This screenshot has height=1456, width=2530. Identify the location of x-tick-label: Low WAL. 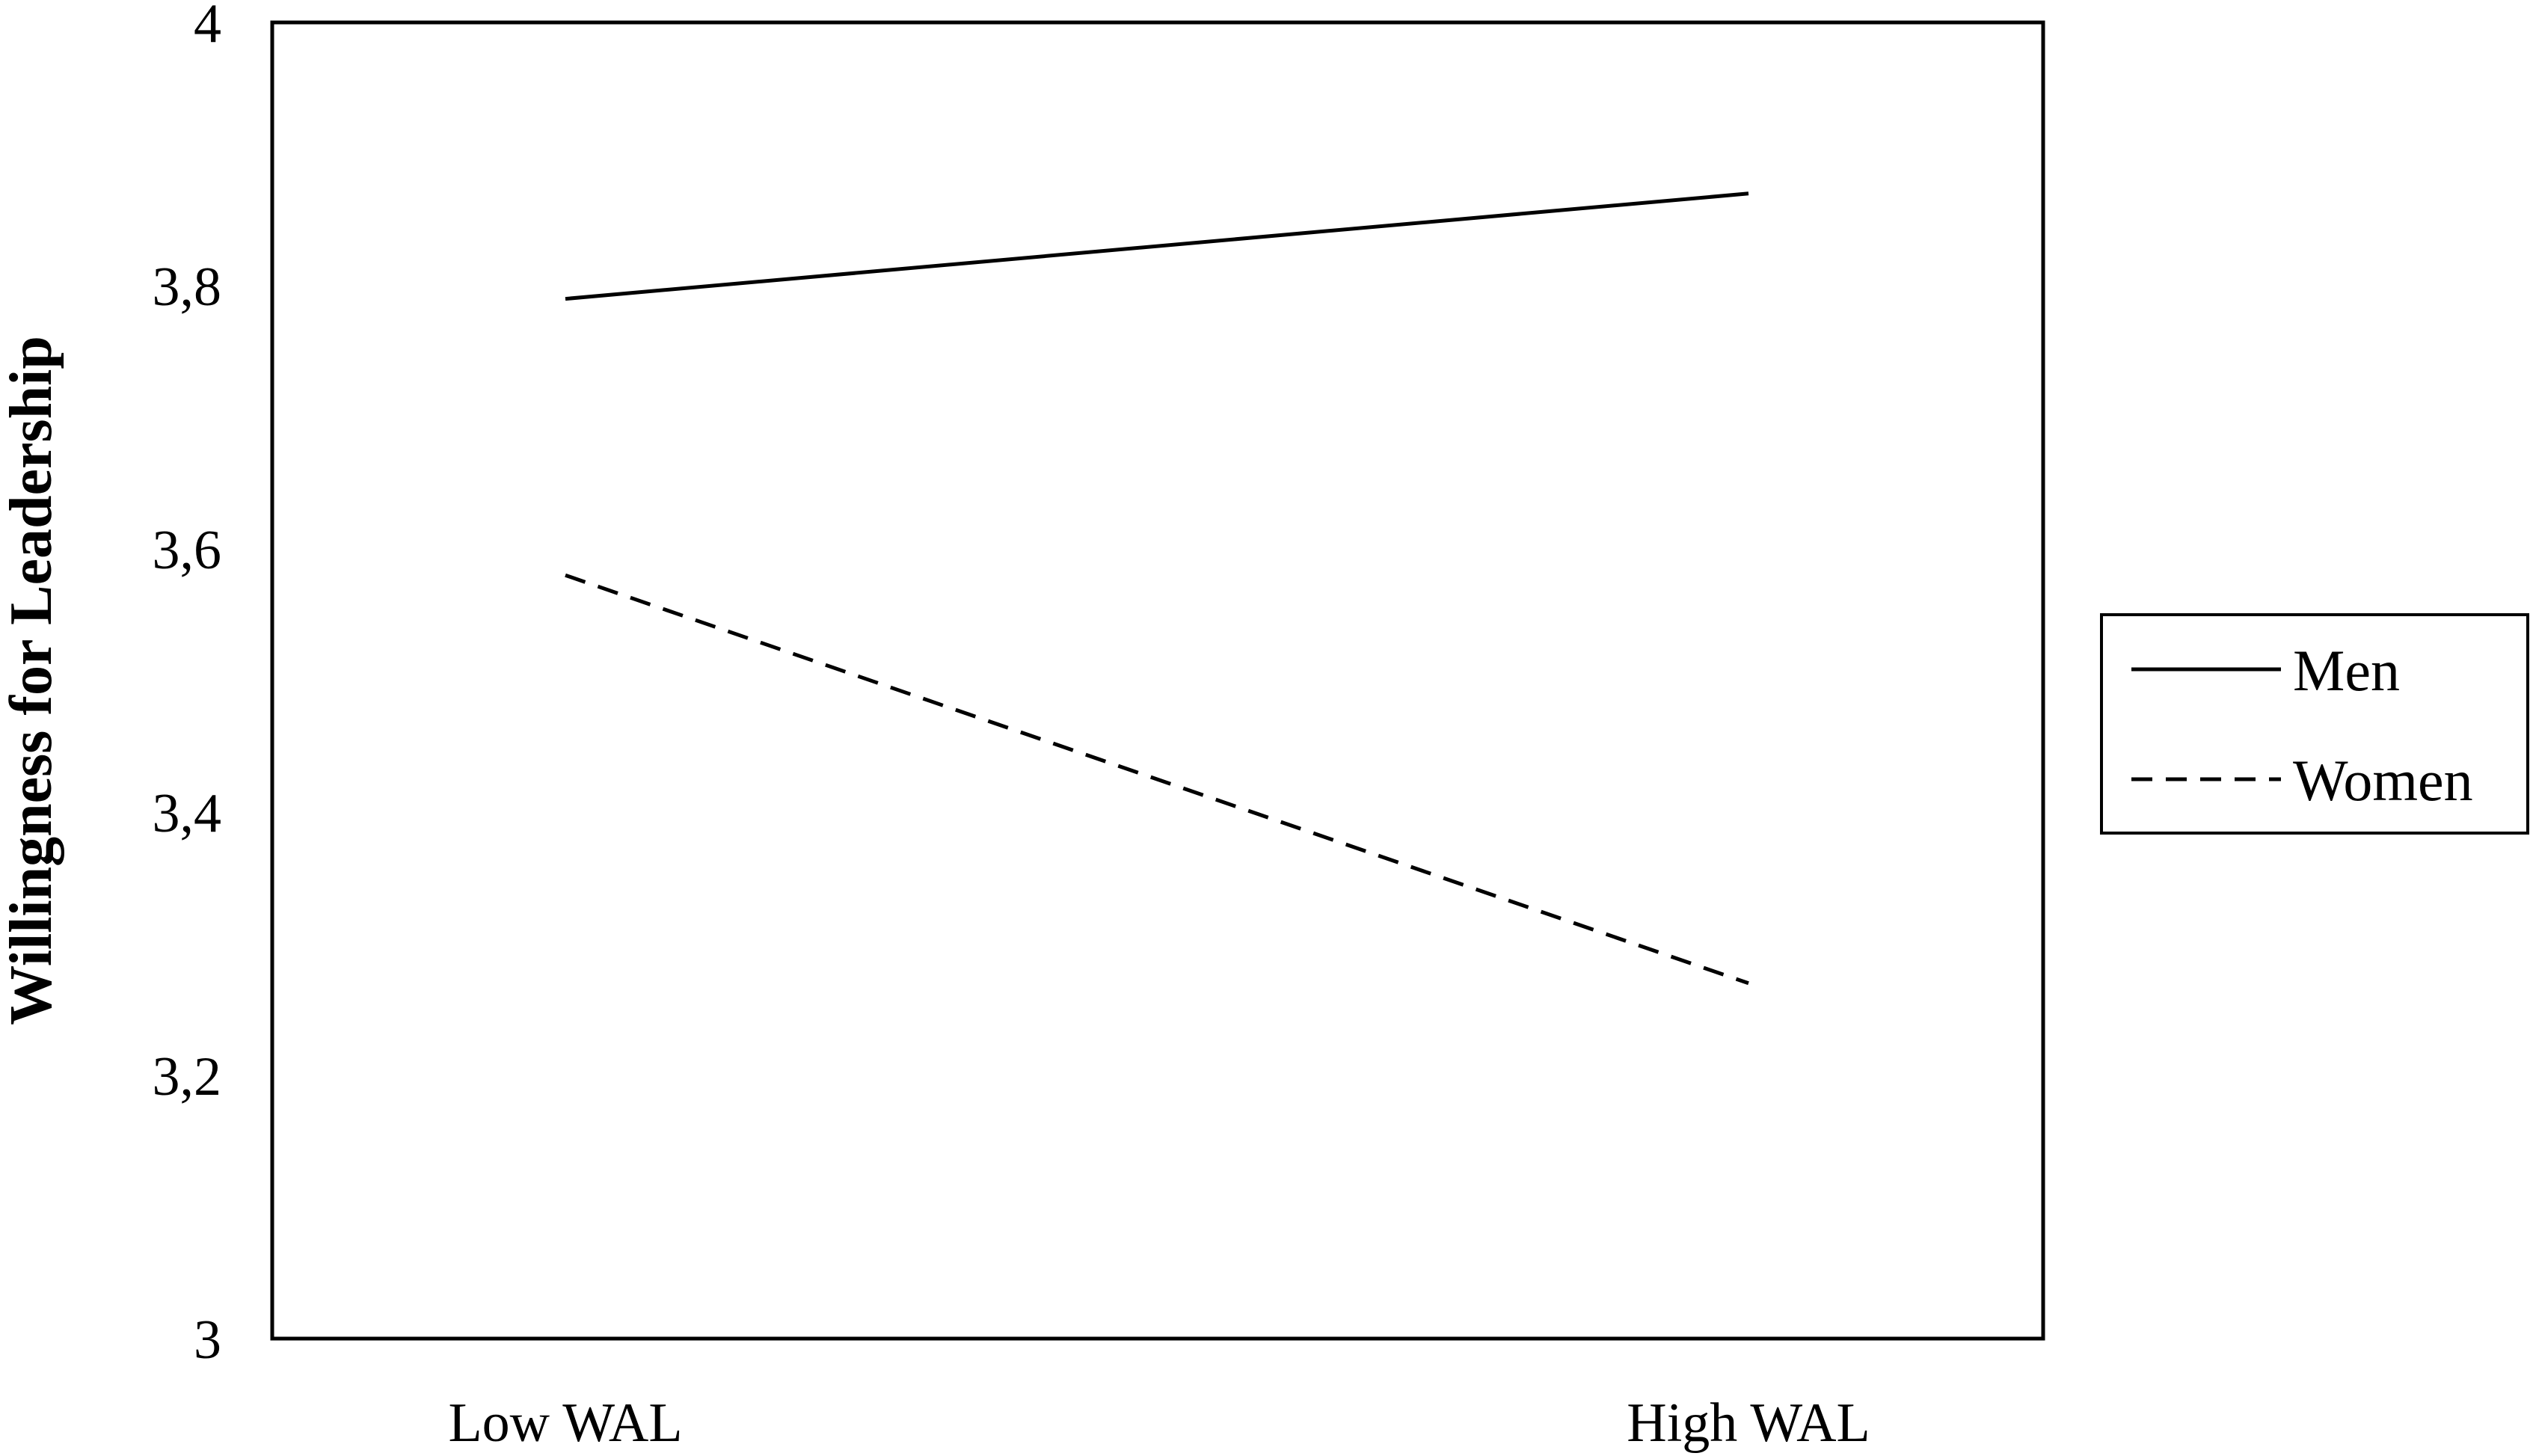
(565, 1423).